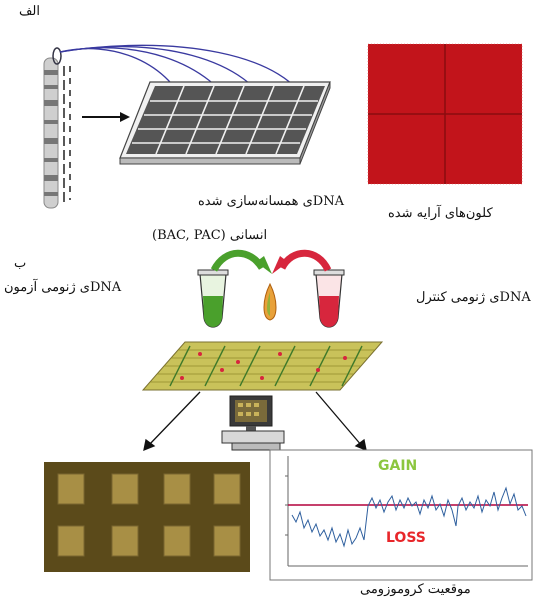  I want to click on computer-icon, so click(253, 423).